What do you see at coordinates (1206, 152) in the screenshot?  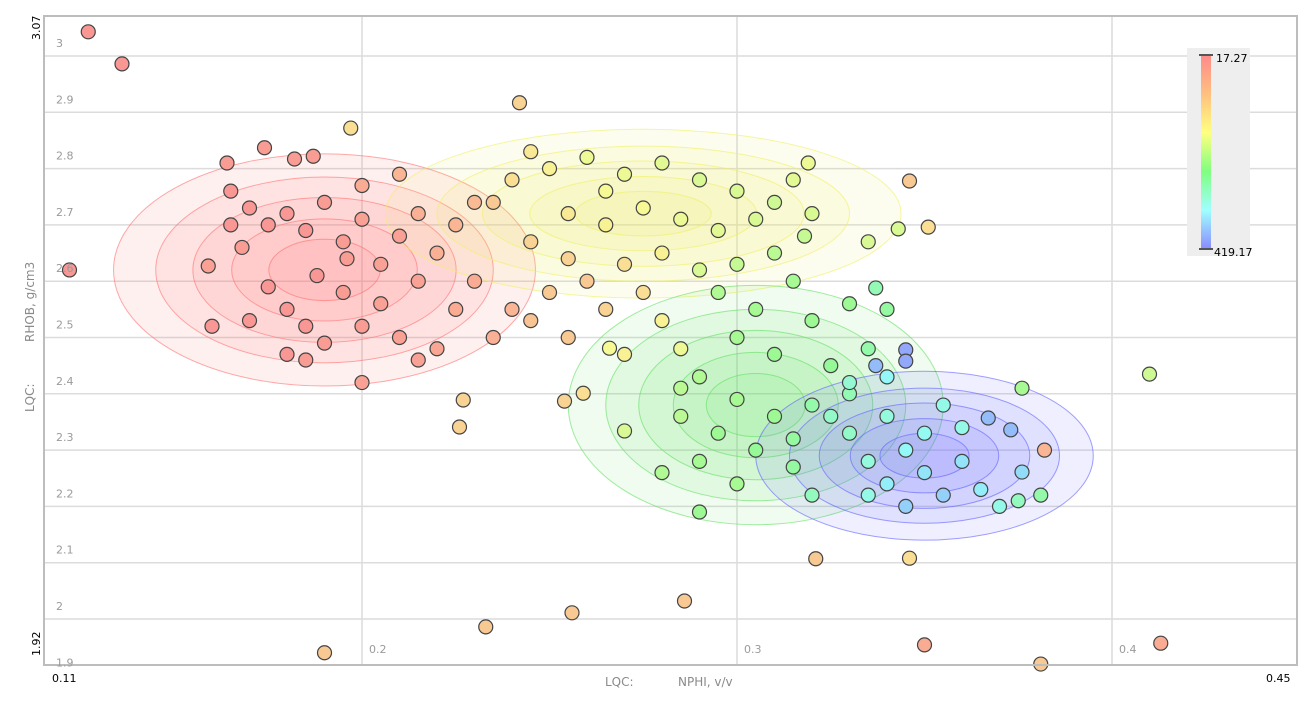 I see `colorbar-gradient` at bounding box center [1206, 152].